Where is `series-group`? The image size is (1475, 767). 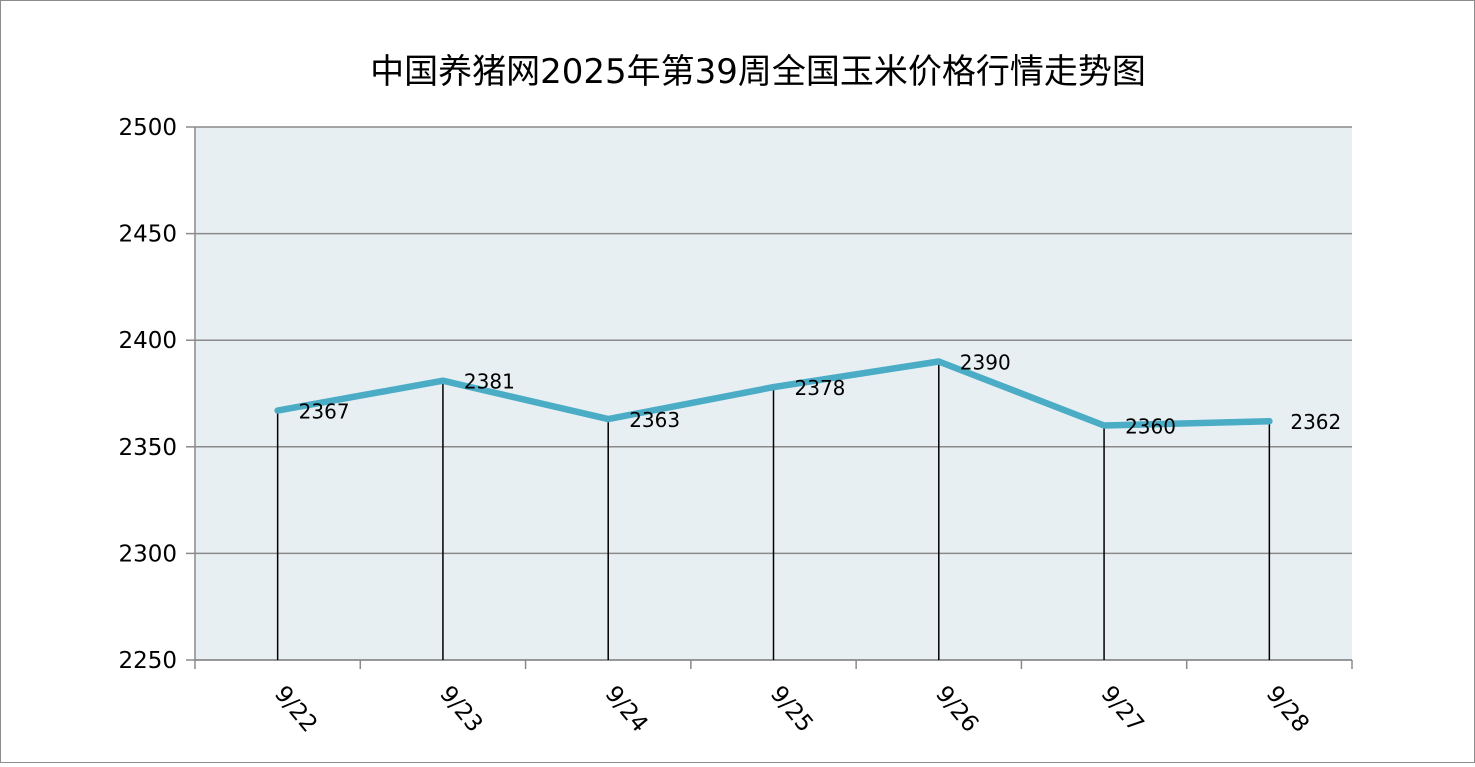 series-group is located at coordinates (773, 393).